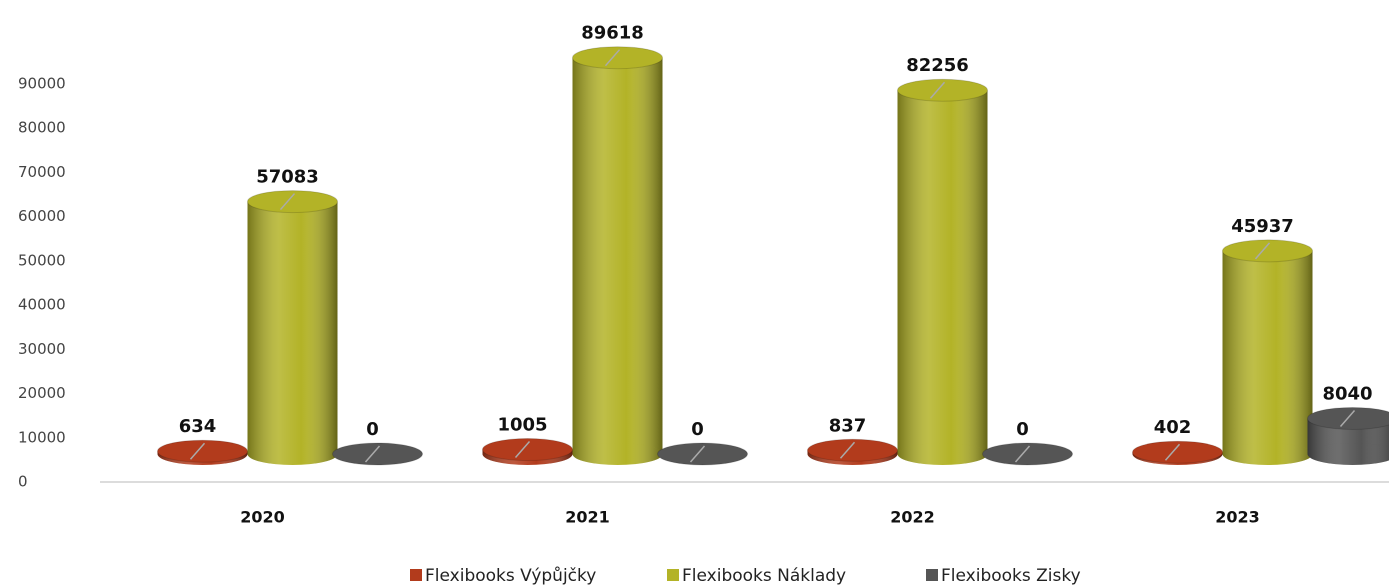 This screenshot has height=588, width=1389. What do you see at coordinates (198, 426) in the screenshot?
I see `data-label: 634` at bounding box center [198, 426].